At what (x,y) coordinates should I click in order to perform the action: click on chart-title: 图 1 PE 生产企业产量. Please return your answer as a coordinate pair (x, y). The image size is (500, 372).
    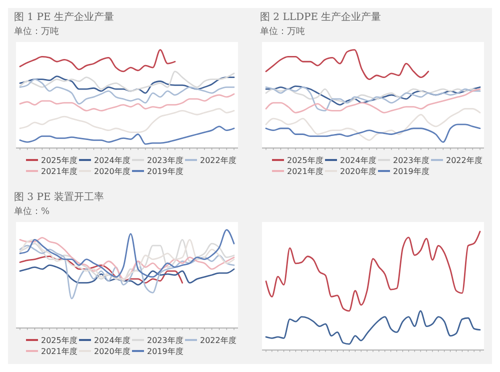
    Looking at the image, I should click on (64, 17).